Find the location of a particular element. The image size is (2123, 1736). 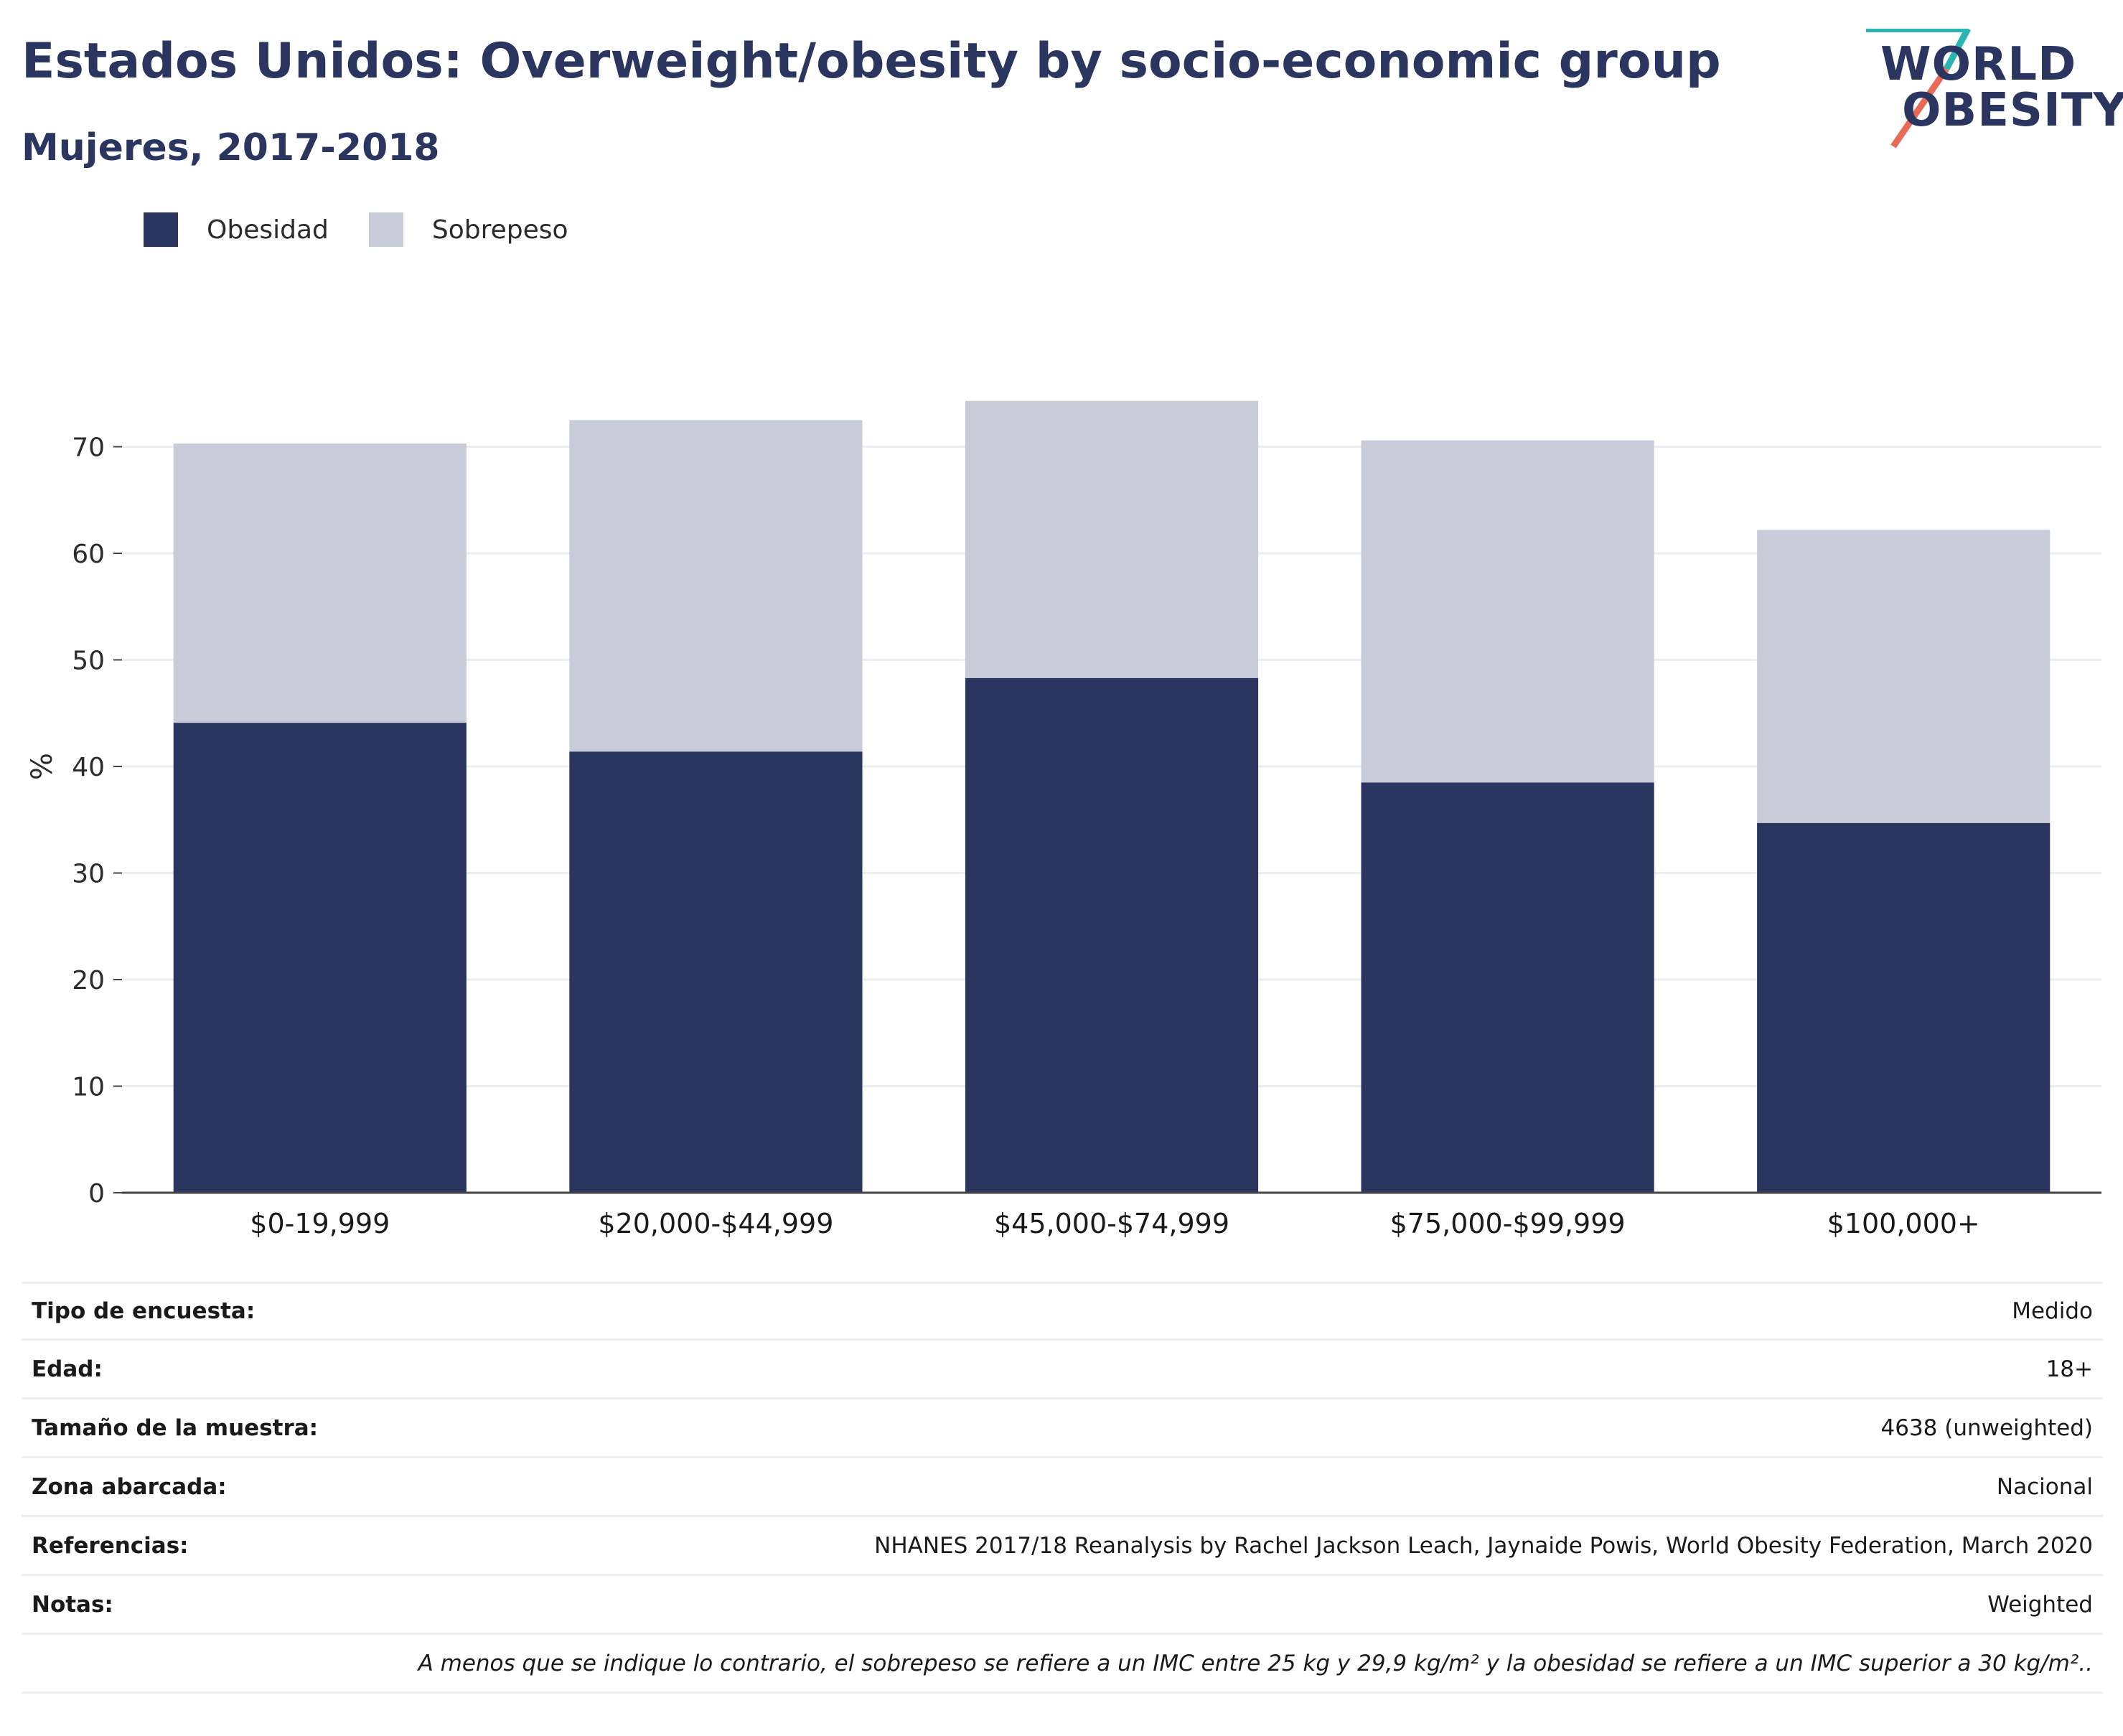

x-tick-label: $45,000-$74,999 is located at coordinates (1111, 1223).